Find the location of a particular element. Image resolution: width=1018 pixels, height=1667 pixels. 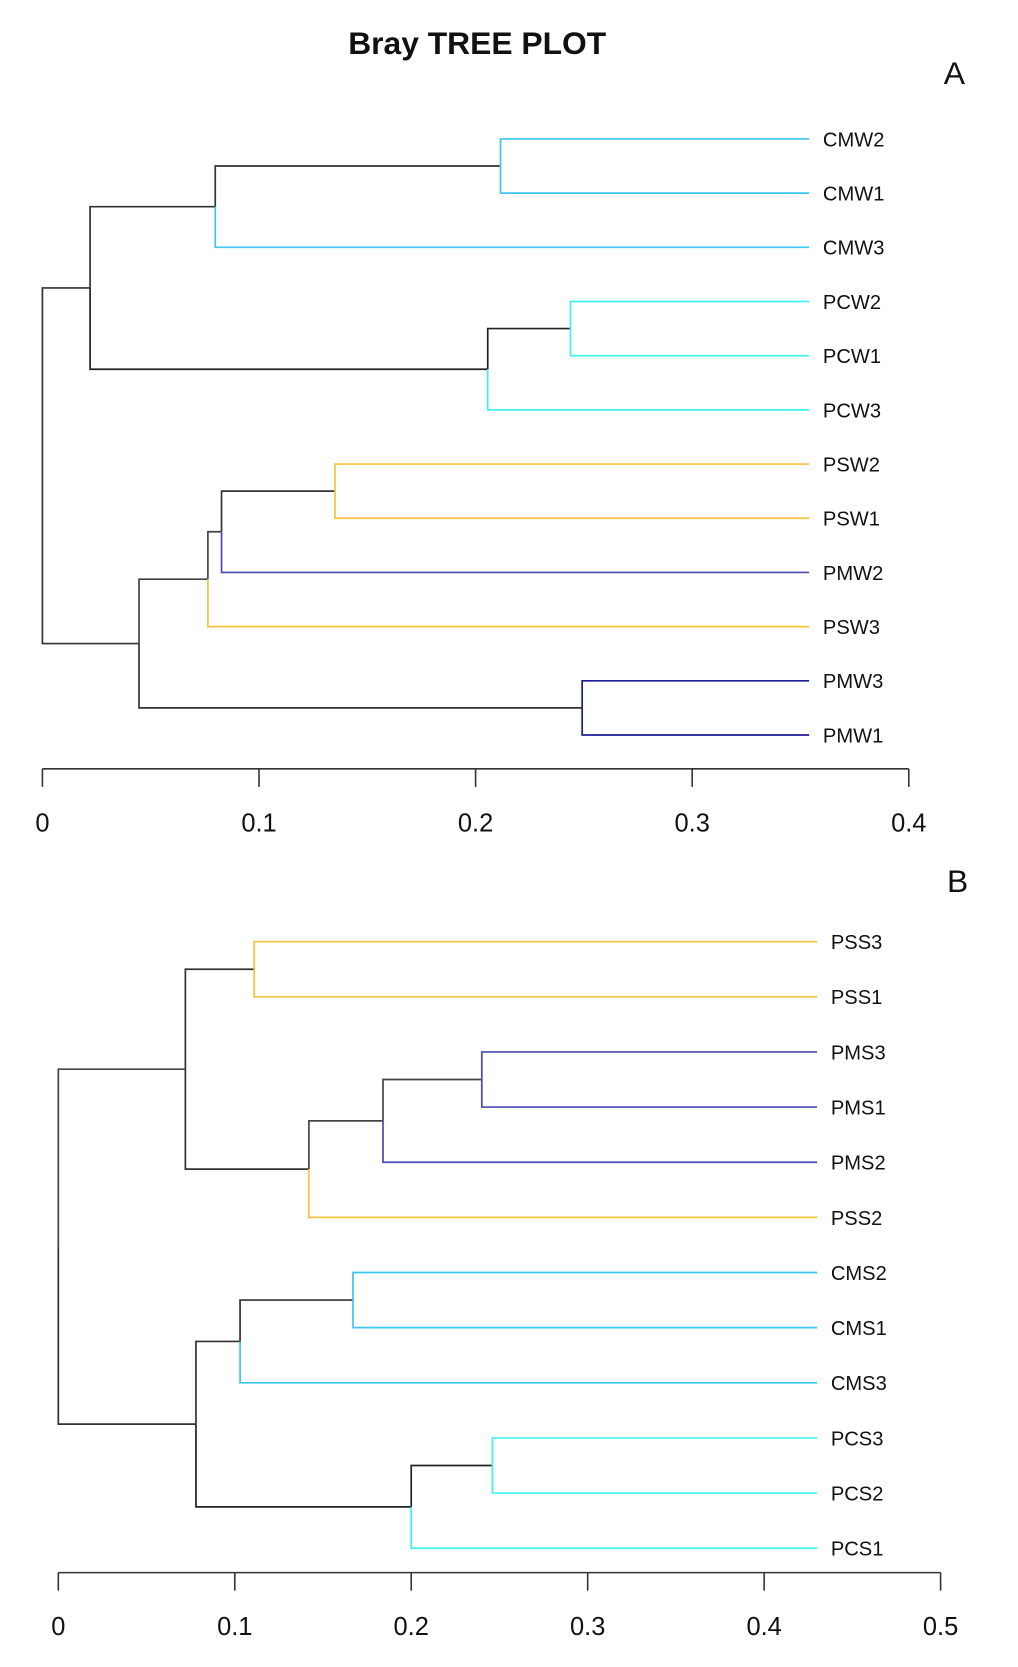

leaf-label-cmw2: CMW2 is located at coordinates (854, 140).